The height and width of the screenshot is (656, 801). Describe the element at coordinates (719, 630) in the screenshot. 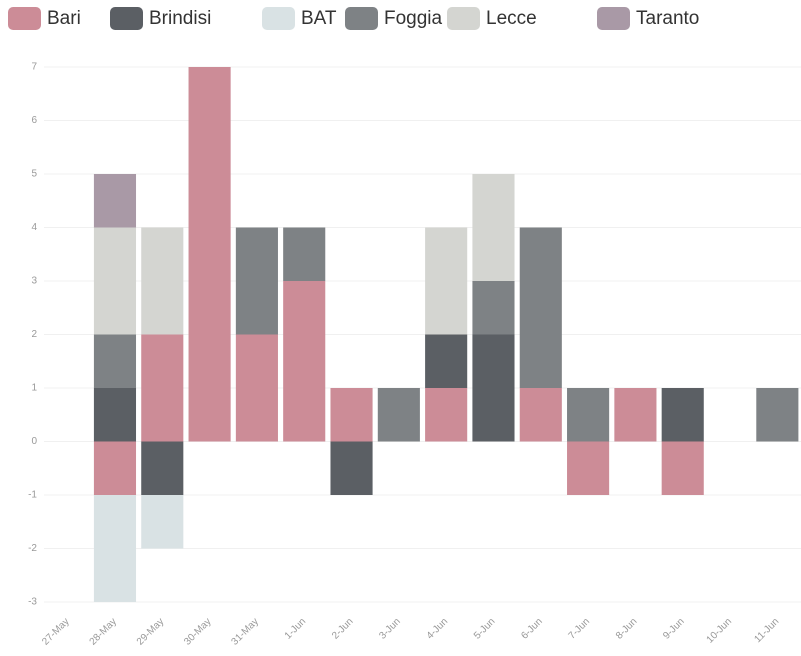

I see `x-tick-label: 10-Jun` at that location.